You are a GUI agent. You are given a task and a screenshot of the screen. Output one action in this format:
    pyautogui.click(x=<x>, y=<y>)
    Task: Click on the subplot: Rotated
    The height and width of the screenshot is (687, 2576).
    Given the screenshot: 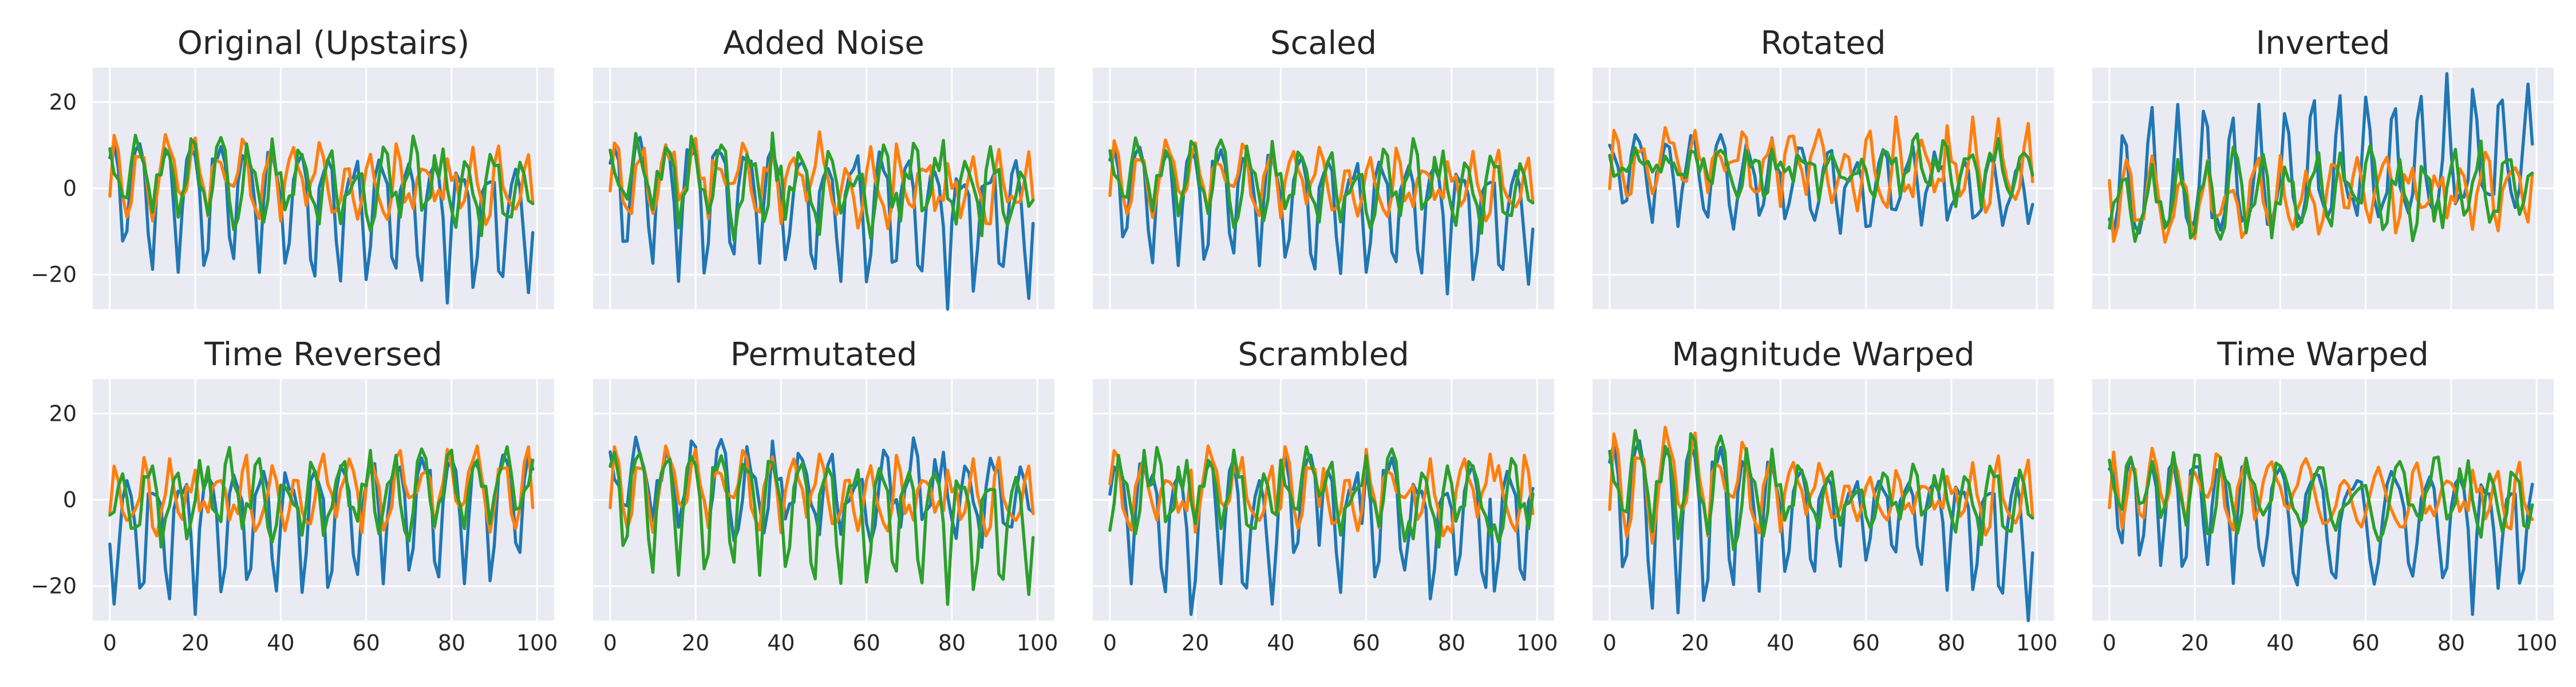 What is the action you would take?
    pyautogui.click(x=1823, y=167)
    